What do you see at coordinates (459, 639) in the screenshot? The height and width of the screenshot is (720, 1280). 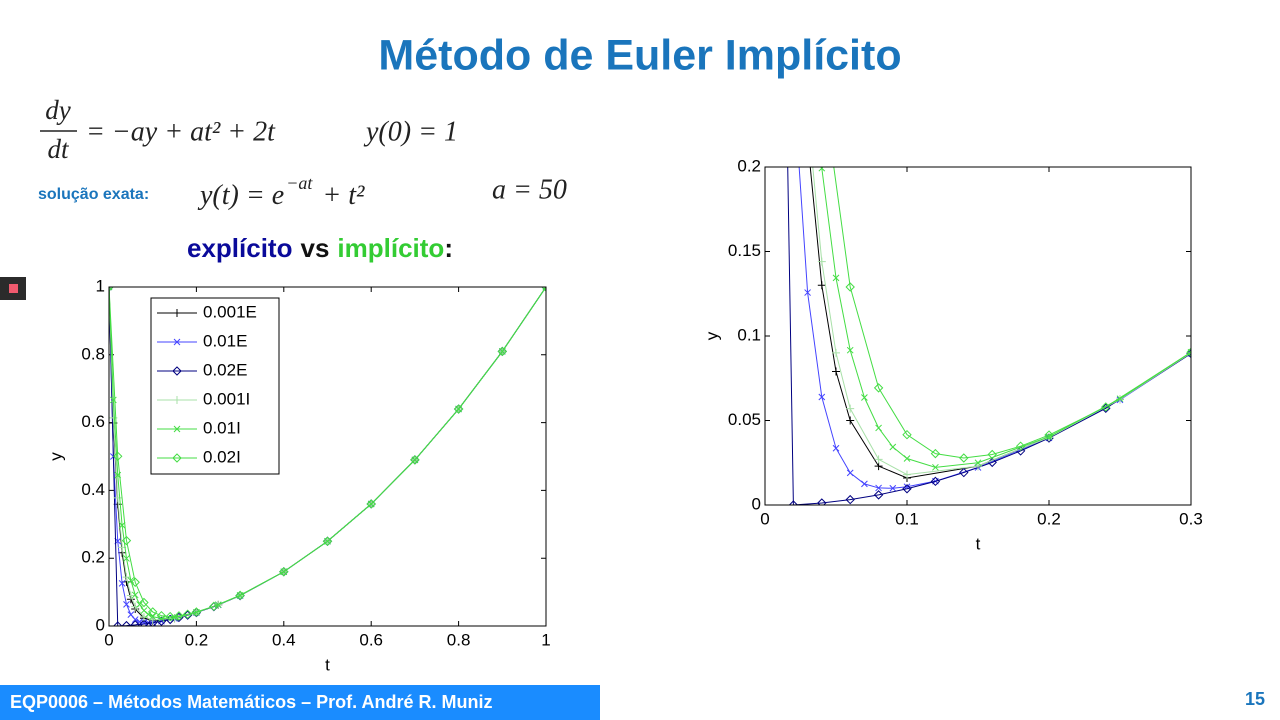 I see `x-tick-label: 0.8` at bounding box center [459, 639].